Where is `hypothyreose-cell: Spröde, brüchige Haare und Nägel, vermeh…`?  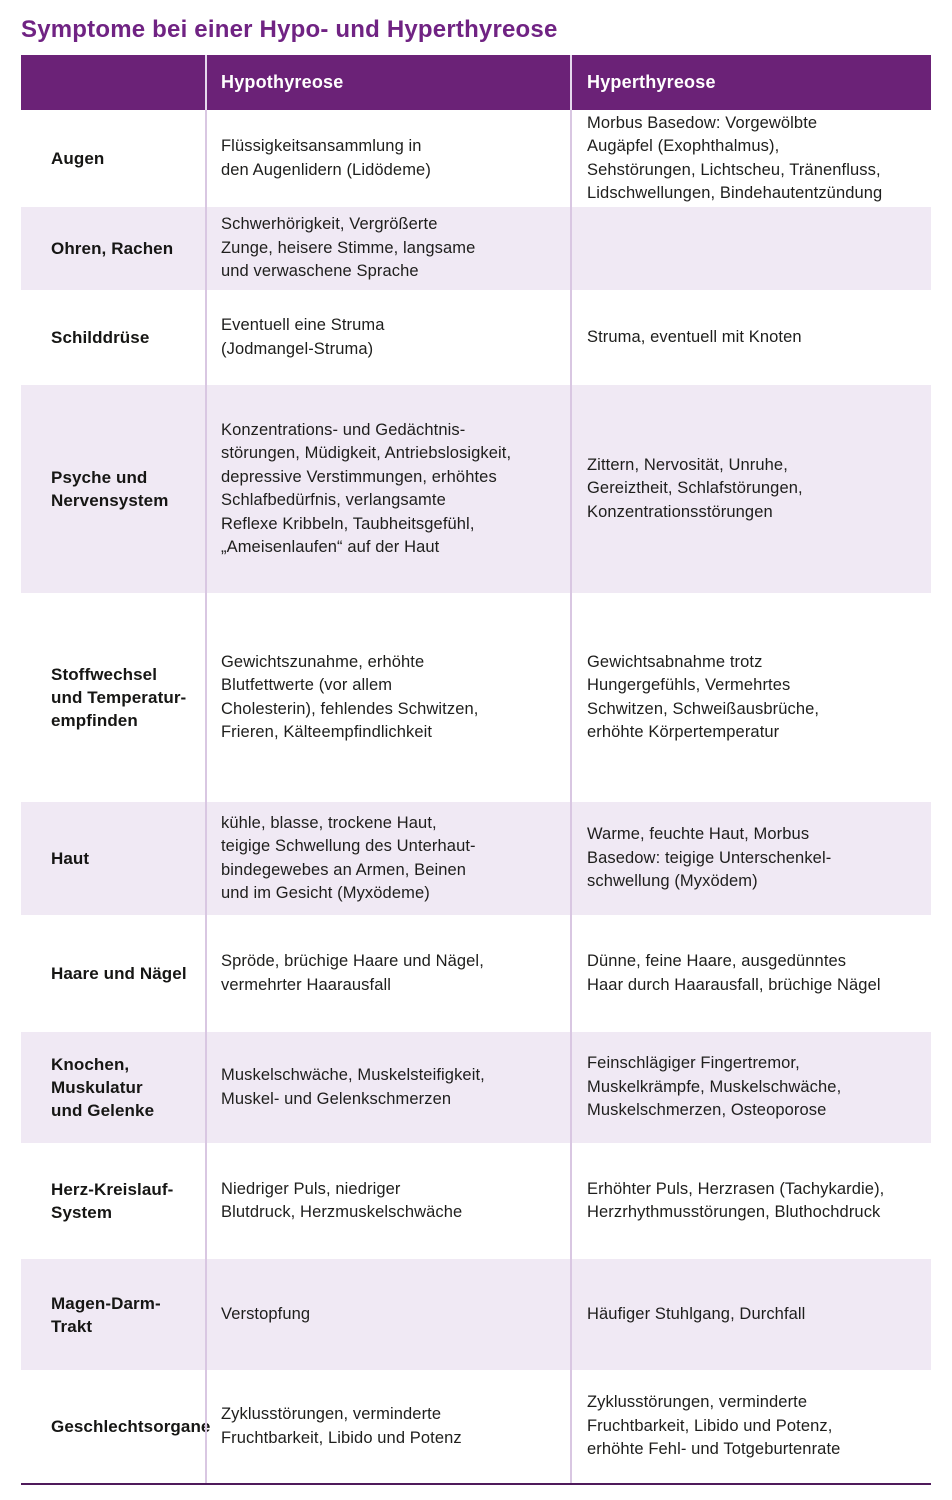
hypothyreose-cell: Spröde, brüchige Haare und Nägel, vermeh… is located at coordinates (352, 973).